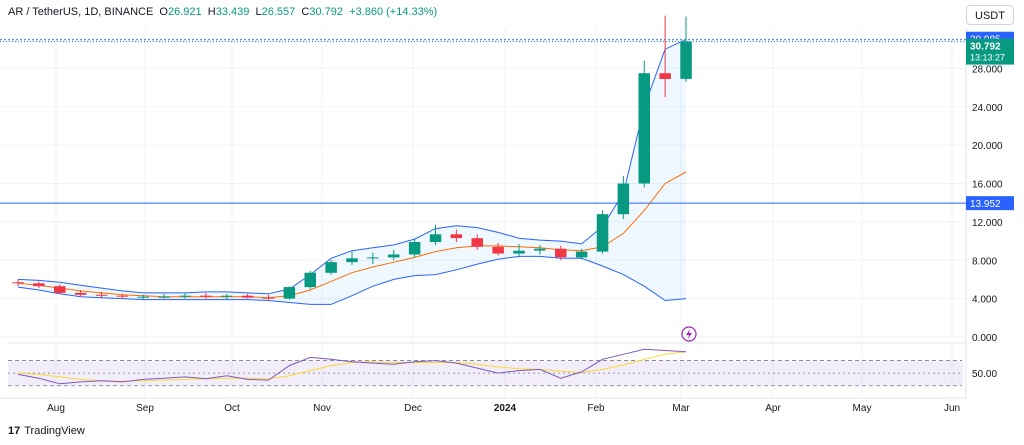  Describe the element at coordinates (689, 334) in the screenshot. I see `lightning-glyph-icon` at that location.